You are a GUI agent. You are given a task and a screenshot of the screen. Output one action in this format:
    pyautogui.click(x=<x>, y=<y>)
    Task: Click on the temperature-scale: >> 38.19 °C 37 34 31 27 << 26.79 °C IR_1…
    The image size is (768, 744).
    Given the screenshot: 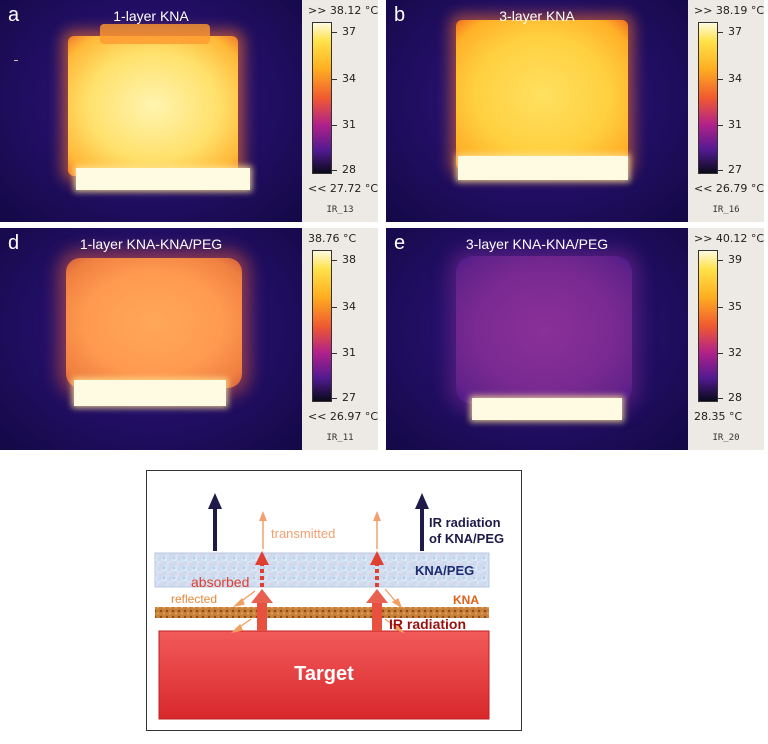 What is the action you would take?
    pyautogui.click(x=726, y=111)
    